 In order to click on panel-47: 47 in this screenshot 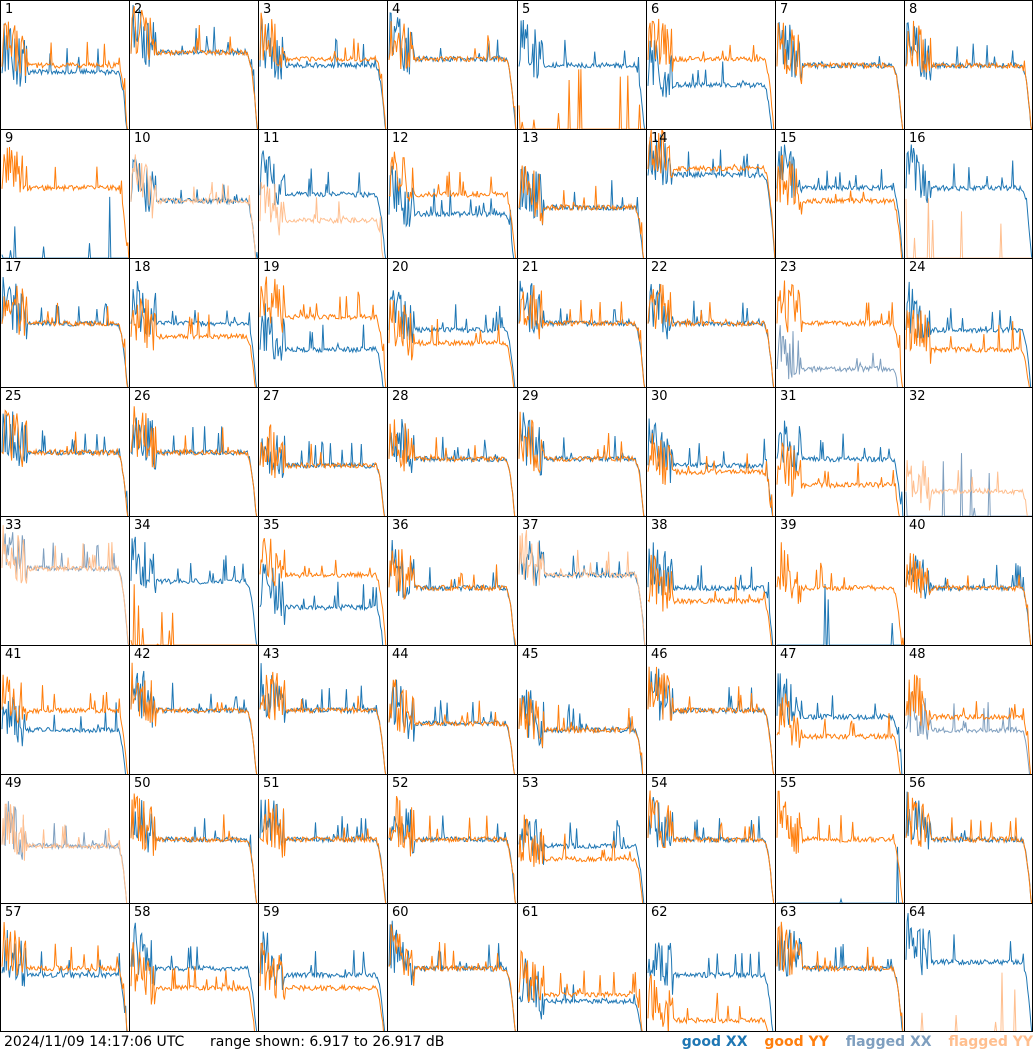, I will do `click(840, 710)`.